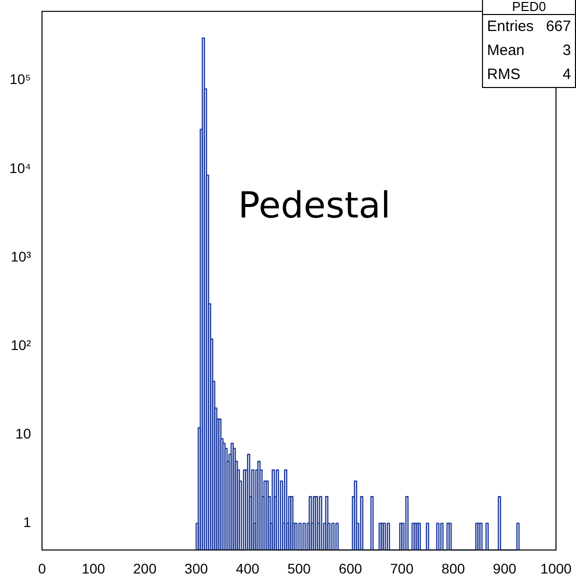 The width and height of the screenshot is (576, 582). I want to click on x-tick-label: 0, so click(42, 568).